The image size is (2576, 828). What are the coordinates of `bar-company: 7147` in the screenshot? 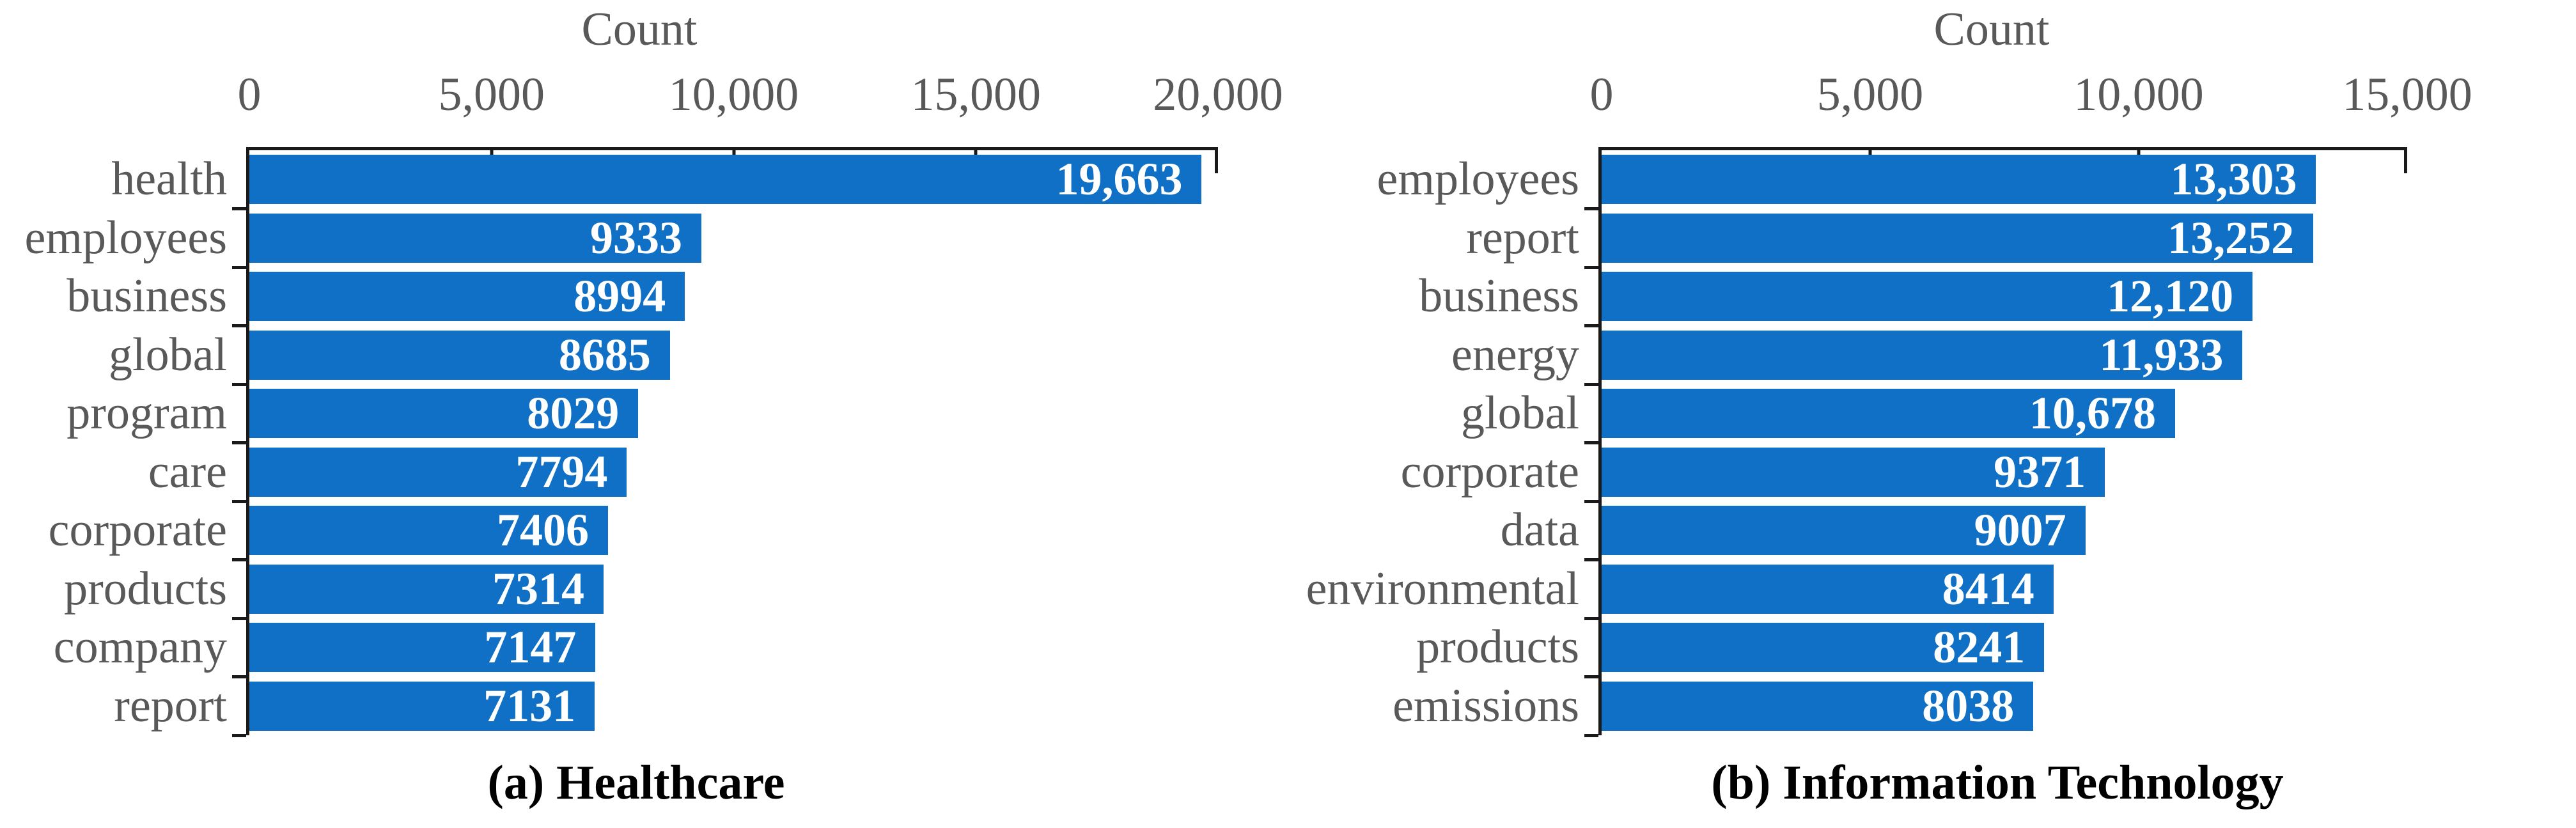 It's located at (423, 647).